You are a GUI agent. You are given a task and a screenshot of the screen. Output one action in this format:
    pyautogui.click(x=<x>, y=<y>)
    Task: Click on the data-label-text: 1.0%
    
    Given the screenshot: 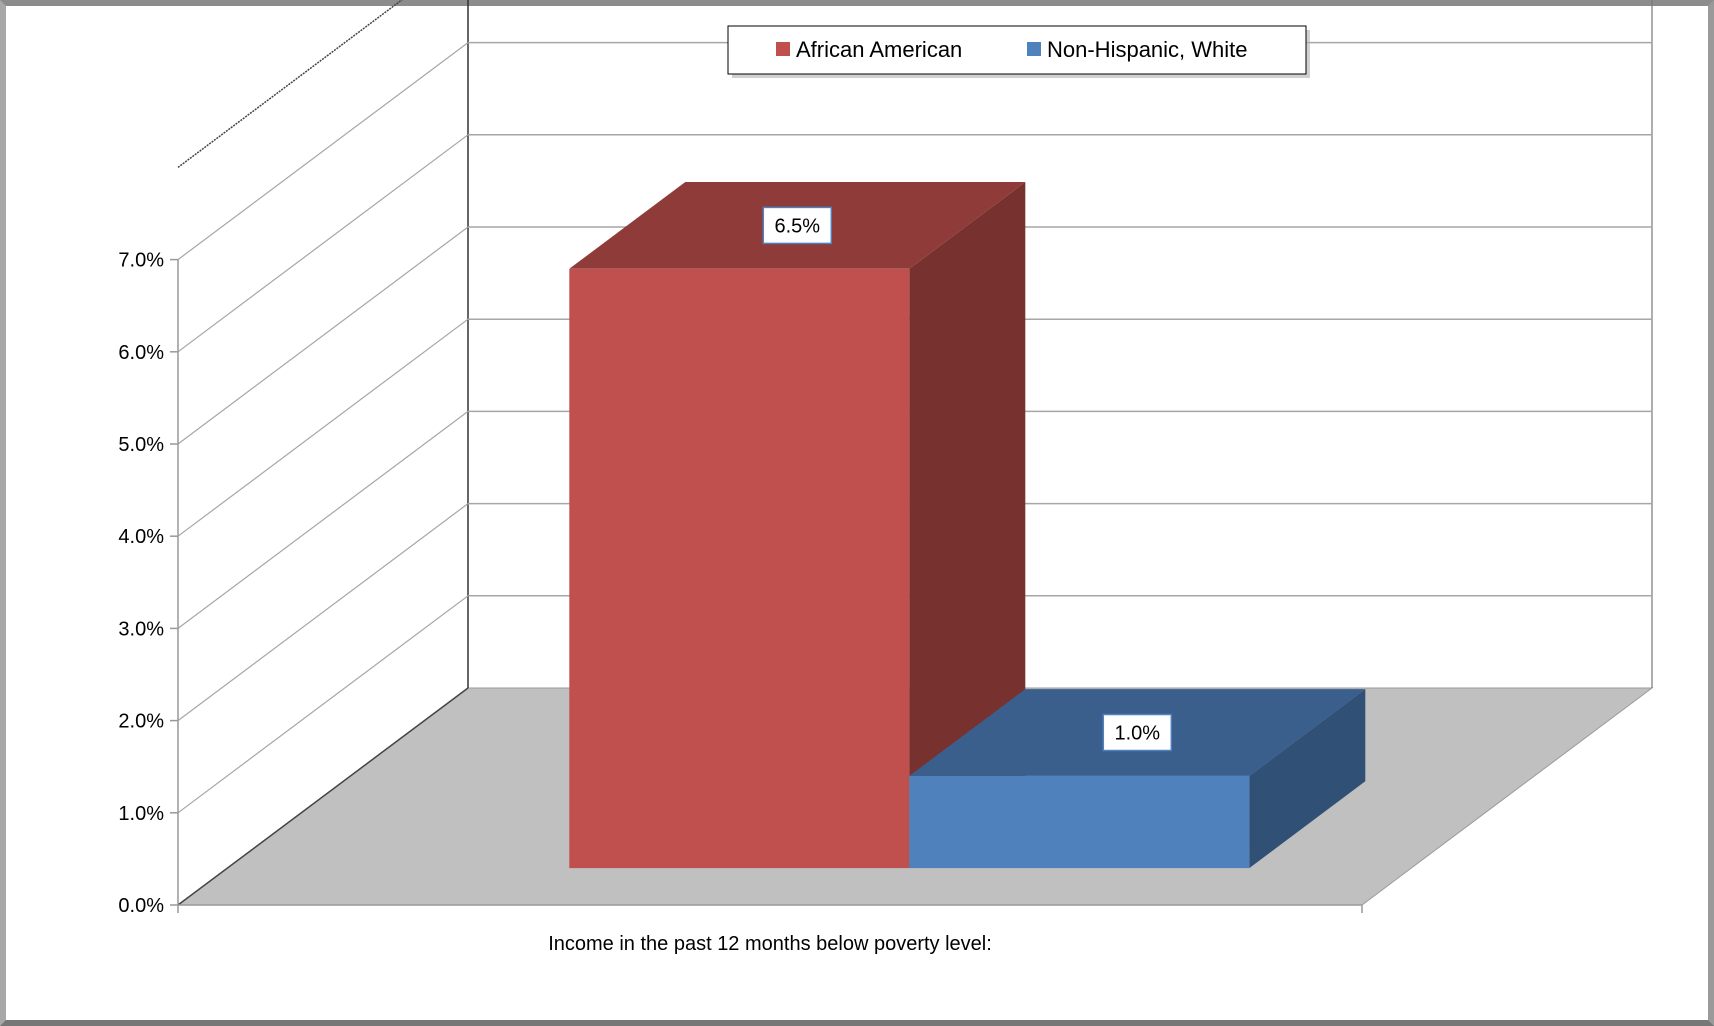 What is the action you would take?
    pyautogui.click(x=1138, y=734)
    